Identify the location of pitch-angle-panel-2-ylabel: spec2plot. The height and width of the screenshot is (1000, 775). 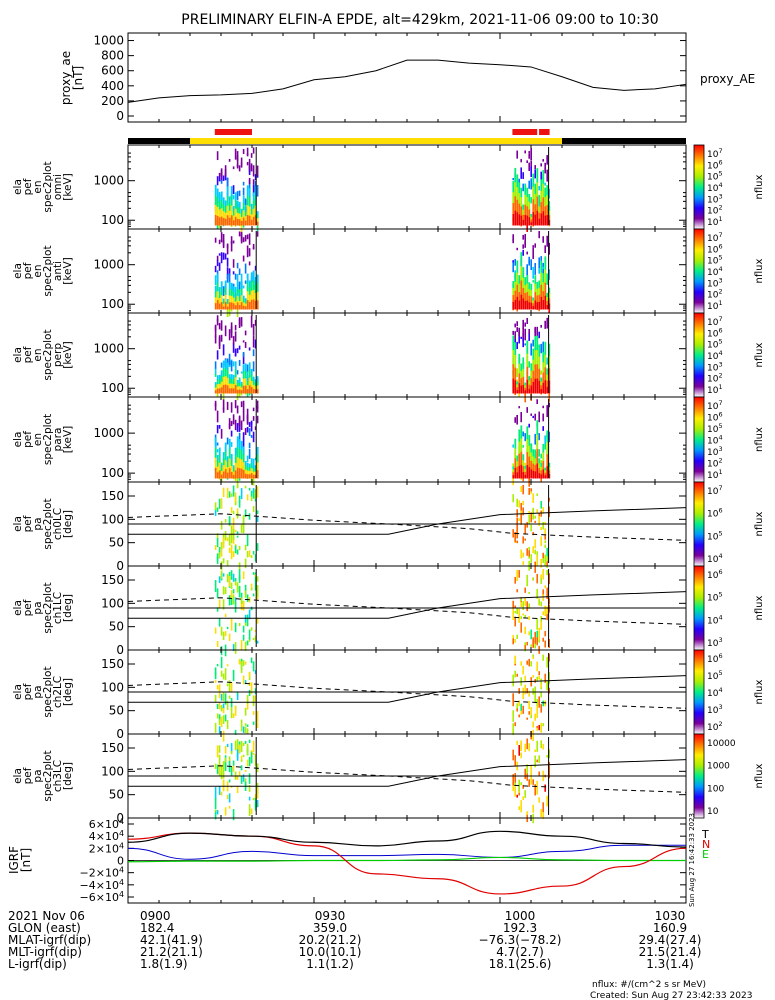
(48, 607).